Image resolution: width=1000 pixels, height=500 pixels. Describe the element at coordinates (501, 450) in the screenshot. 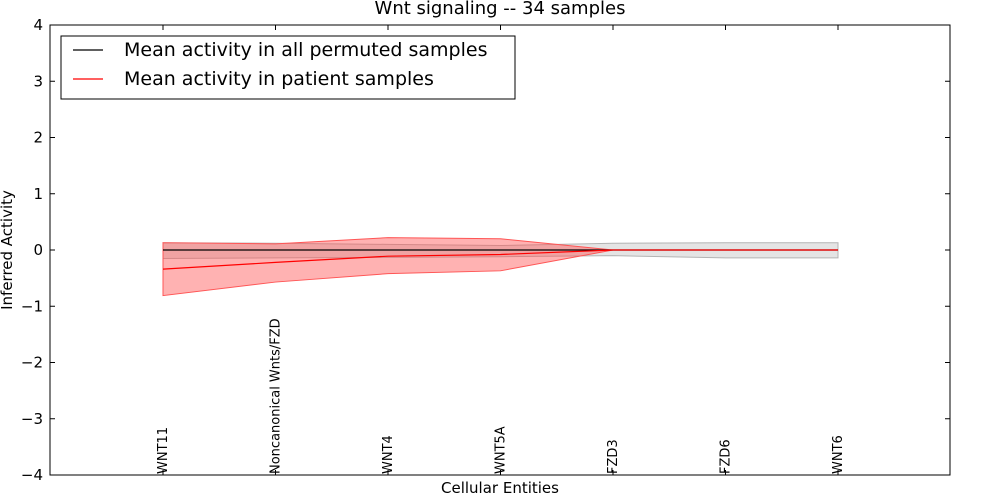

I see `category-label: WNT5A` at that location.